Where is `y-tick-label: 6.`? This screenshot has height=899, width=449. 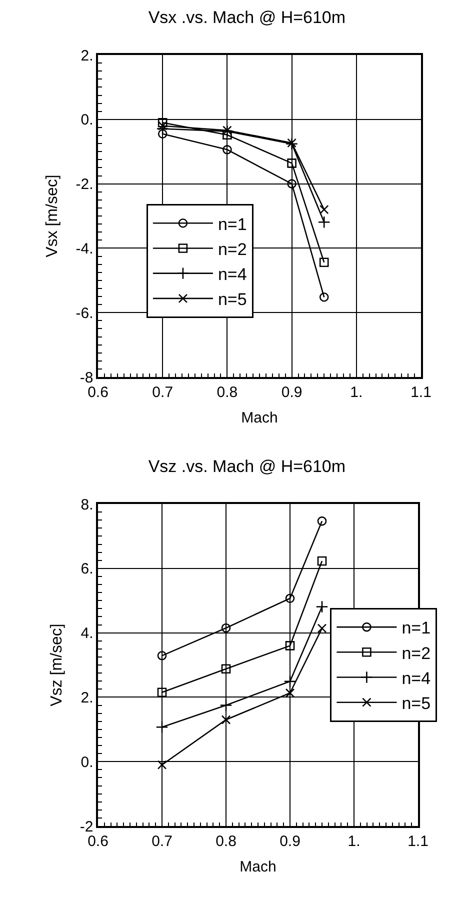
y-tick-label: 6. is located at coordinates (87, 569).